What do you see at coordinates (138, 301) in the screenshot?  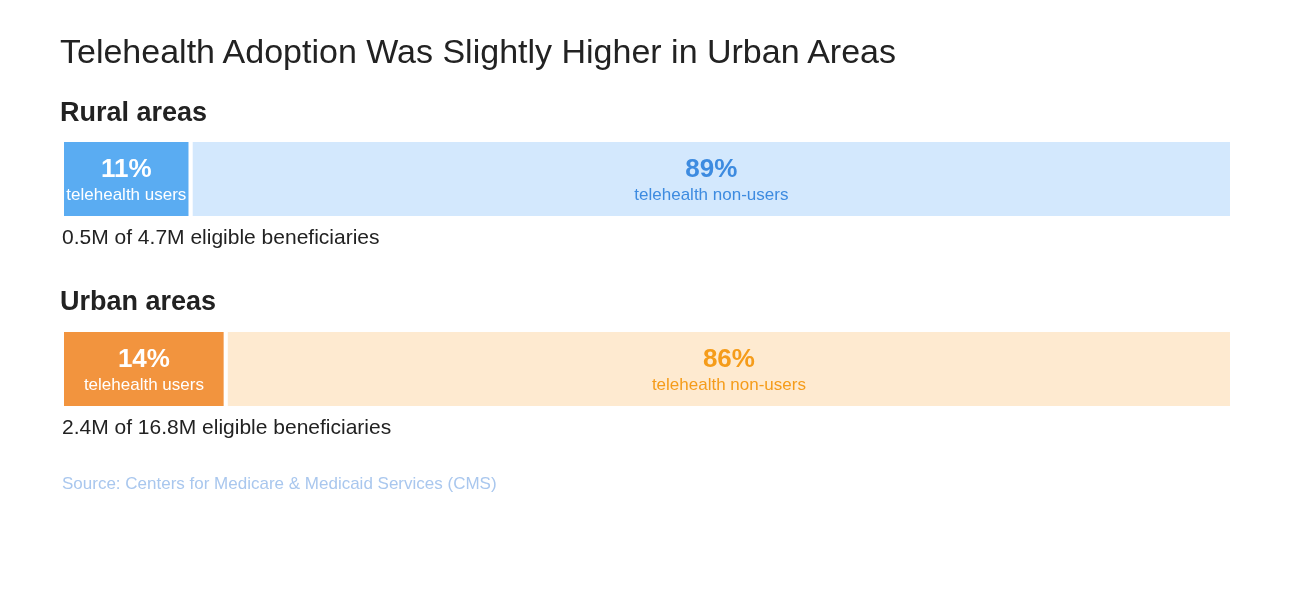 I see `chart-title: Urban areas` at bounding box center [138, 301].